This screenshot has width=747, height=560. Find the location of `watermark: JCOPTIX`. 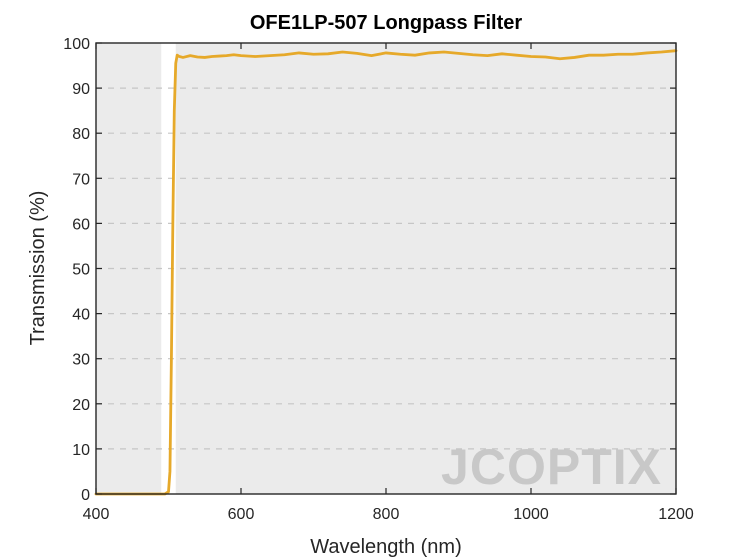

watermark: JCOPTIX is located at coordinates (551, 467).